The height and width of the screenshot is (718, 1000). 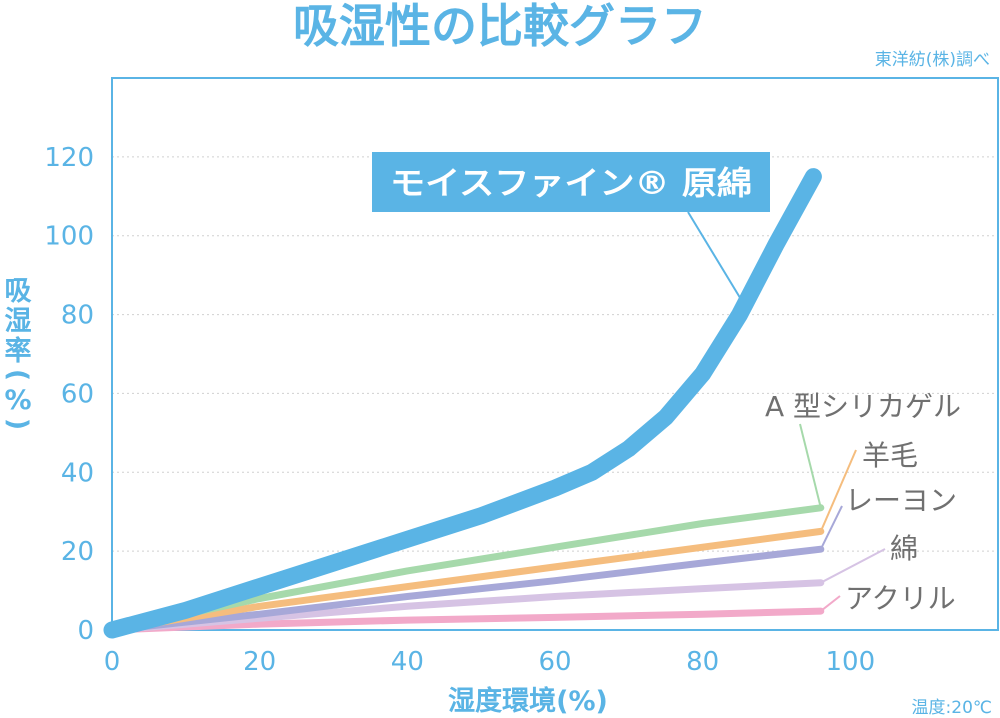 I want to click on y-tick-label: 0, so click(x=85, y=631).